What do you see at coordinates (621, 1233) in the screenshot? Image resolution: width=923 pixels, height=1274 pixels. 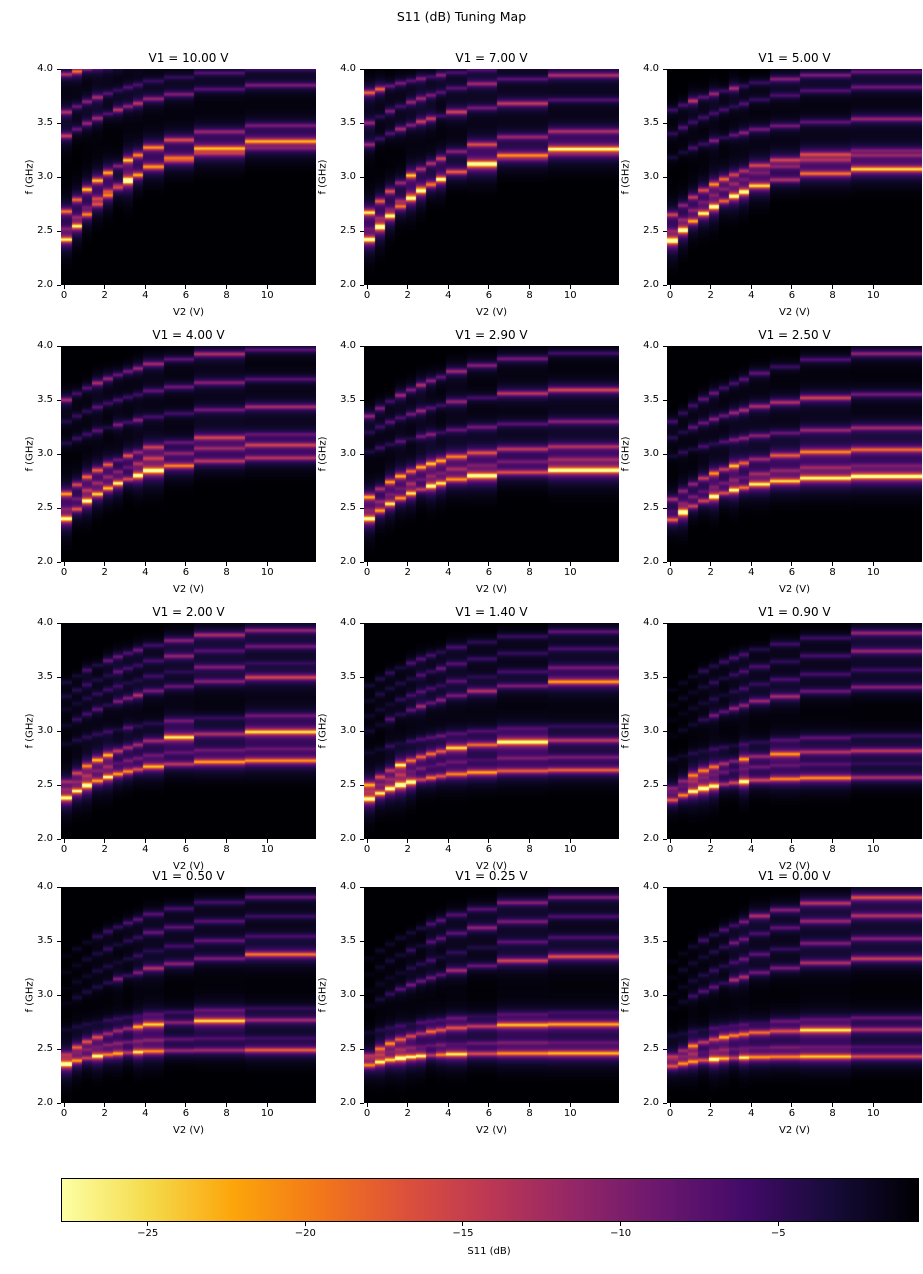 I see `colorbar-tick-label: −10` at bounding box center [621, 1233].